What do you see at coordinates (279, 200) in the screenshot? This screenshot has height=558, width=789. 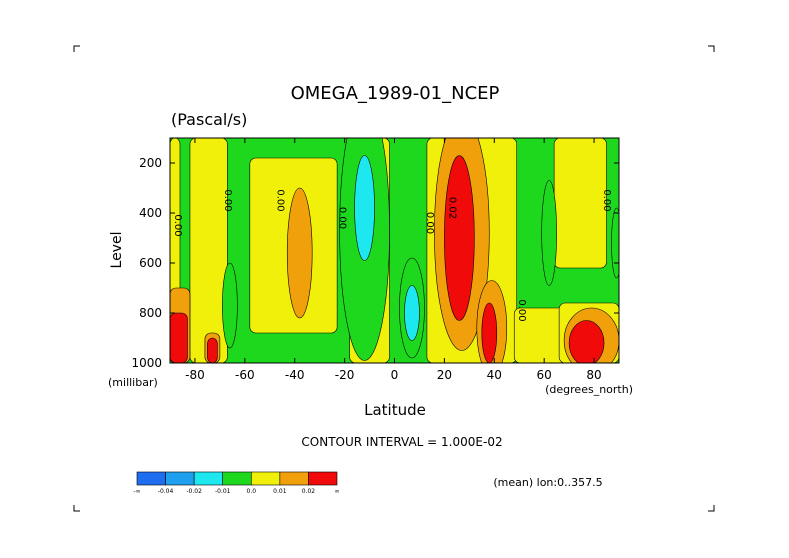 I see `contour-label-2: 0.00` at bounding box center [279, 200].